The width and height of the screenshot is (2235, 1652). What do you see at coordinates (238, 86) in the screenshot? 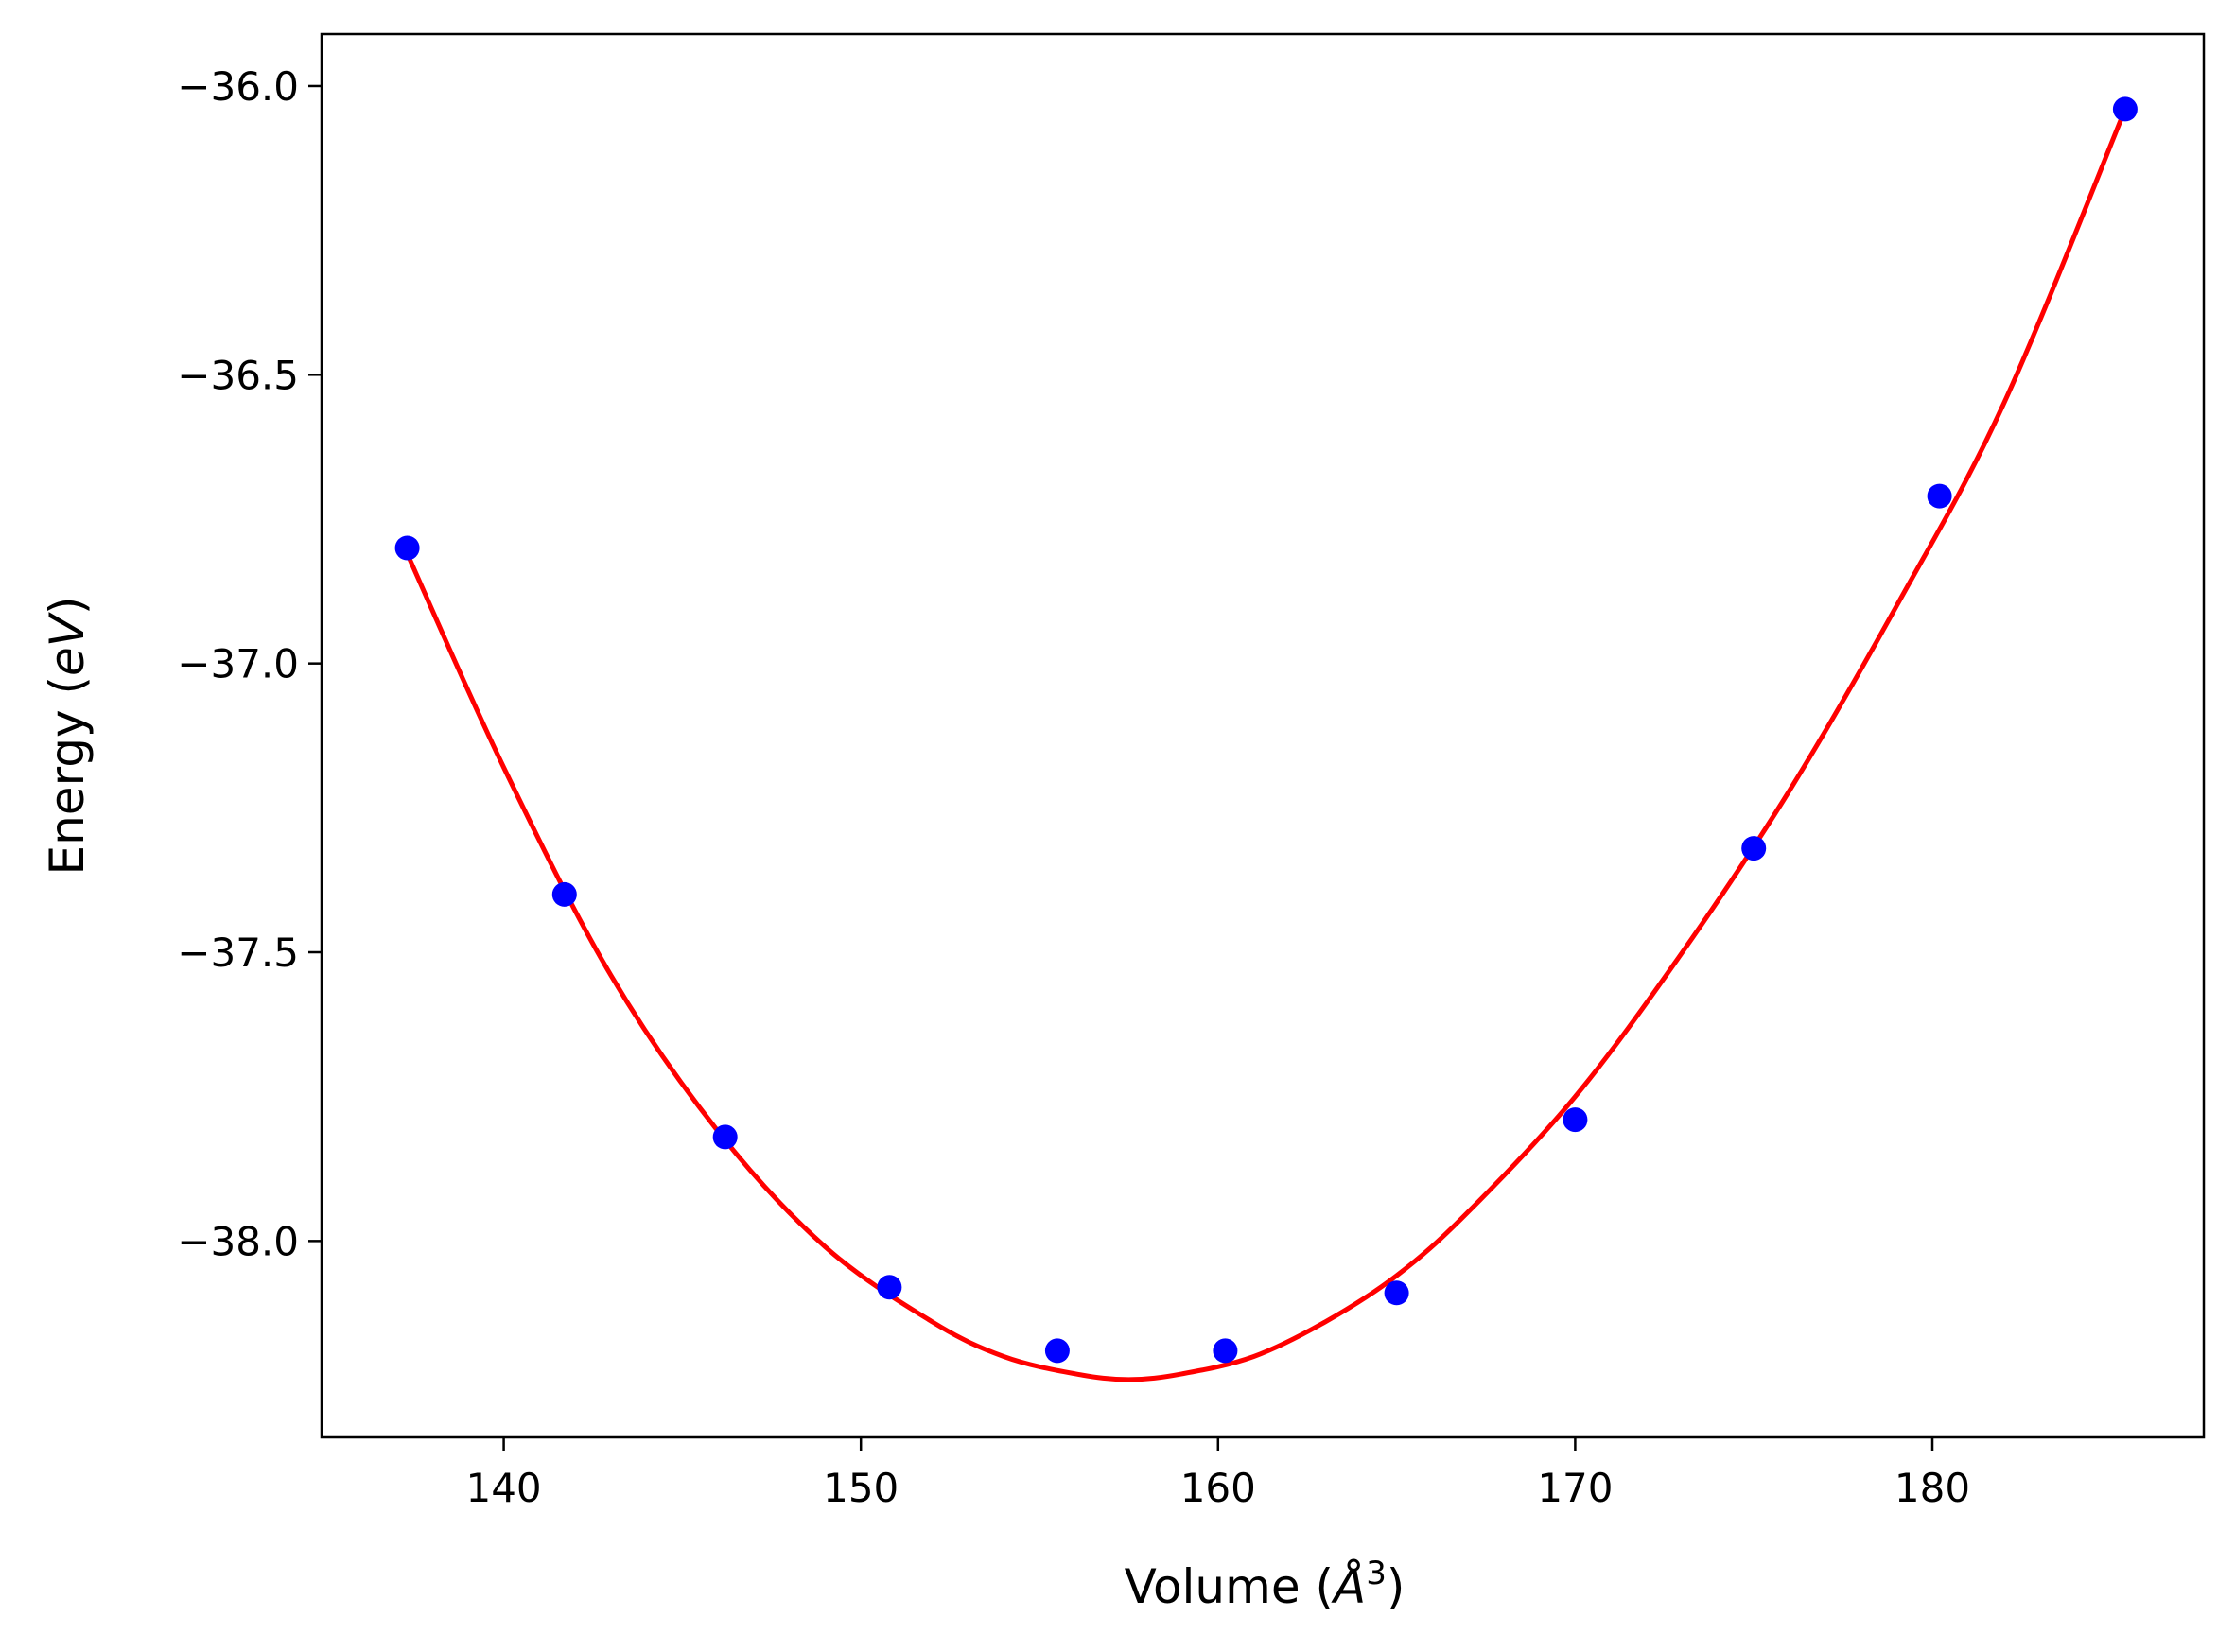
I see `y-tick-label: −36.0` at bounding box center [238, 86].